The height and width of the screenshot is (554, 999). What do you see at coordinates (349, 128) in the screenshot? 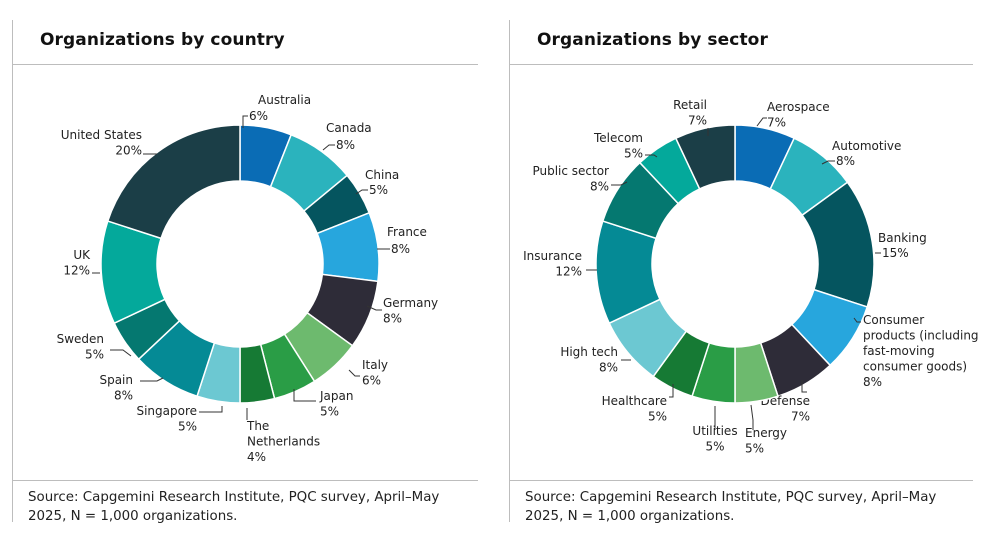
I see `slice-label-canada: Canada` at bounding box center [349, 128].